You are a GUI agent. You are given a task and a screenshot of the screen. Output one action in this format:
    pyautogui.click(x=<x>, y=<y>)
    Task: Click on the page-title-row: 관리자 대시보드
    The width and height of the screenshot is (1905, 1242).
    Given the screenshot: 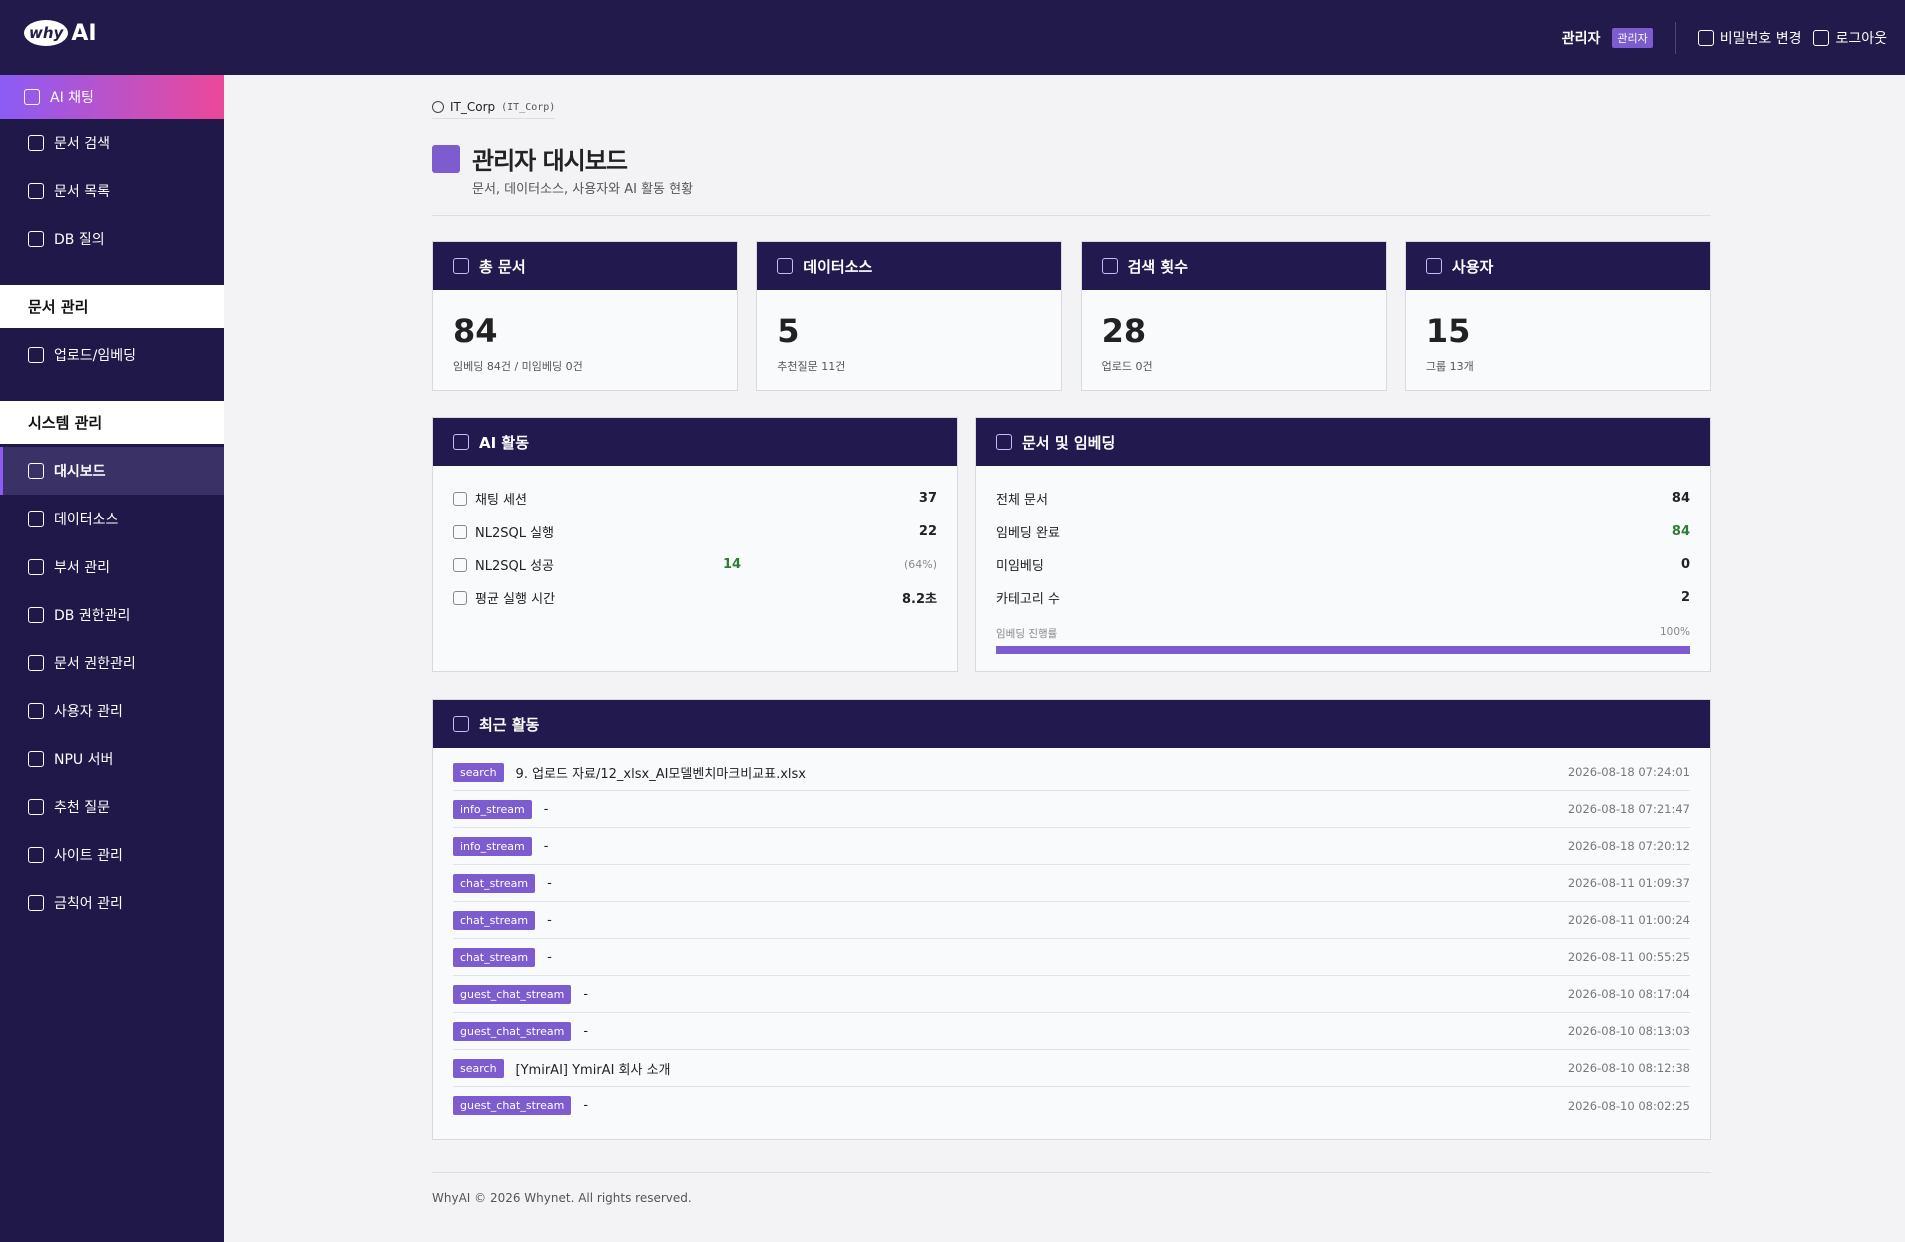 What is the action you would take?
    pyautogui.click(x=530, y=158)
    